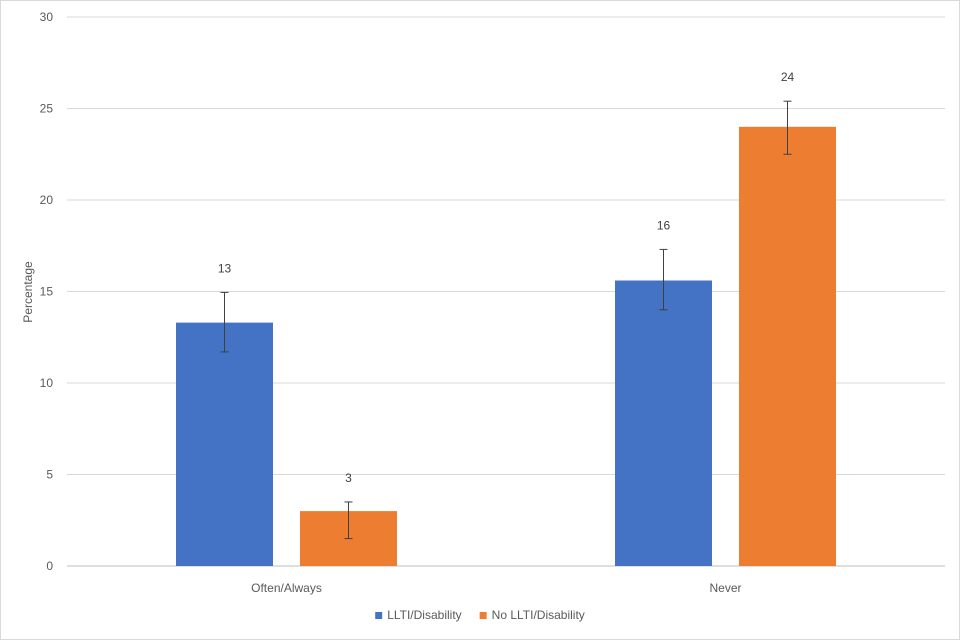 The image size is (960, 644). I want to click on y-tick-label: 30, so click(47, 17).